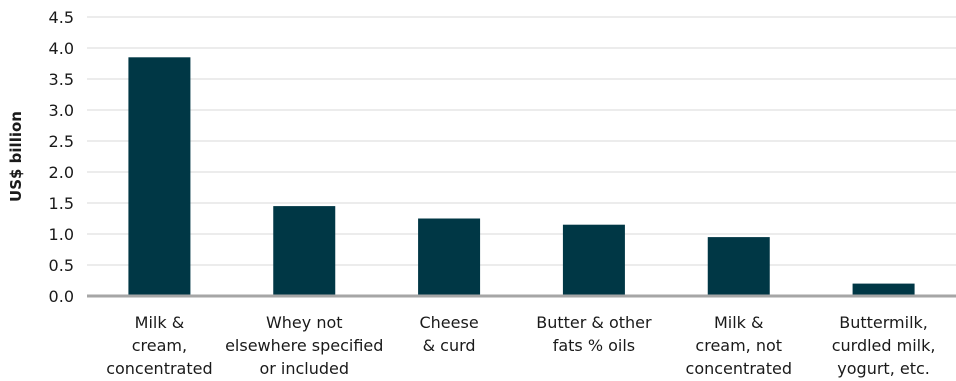 Image resolution: width=956 pixels, height=381 pixels. What do you see at coordinates (304, 345) in the screenshot?
I see `x-category-label: elsewhere specified` at bounding box center [304, 345].